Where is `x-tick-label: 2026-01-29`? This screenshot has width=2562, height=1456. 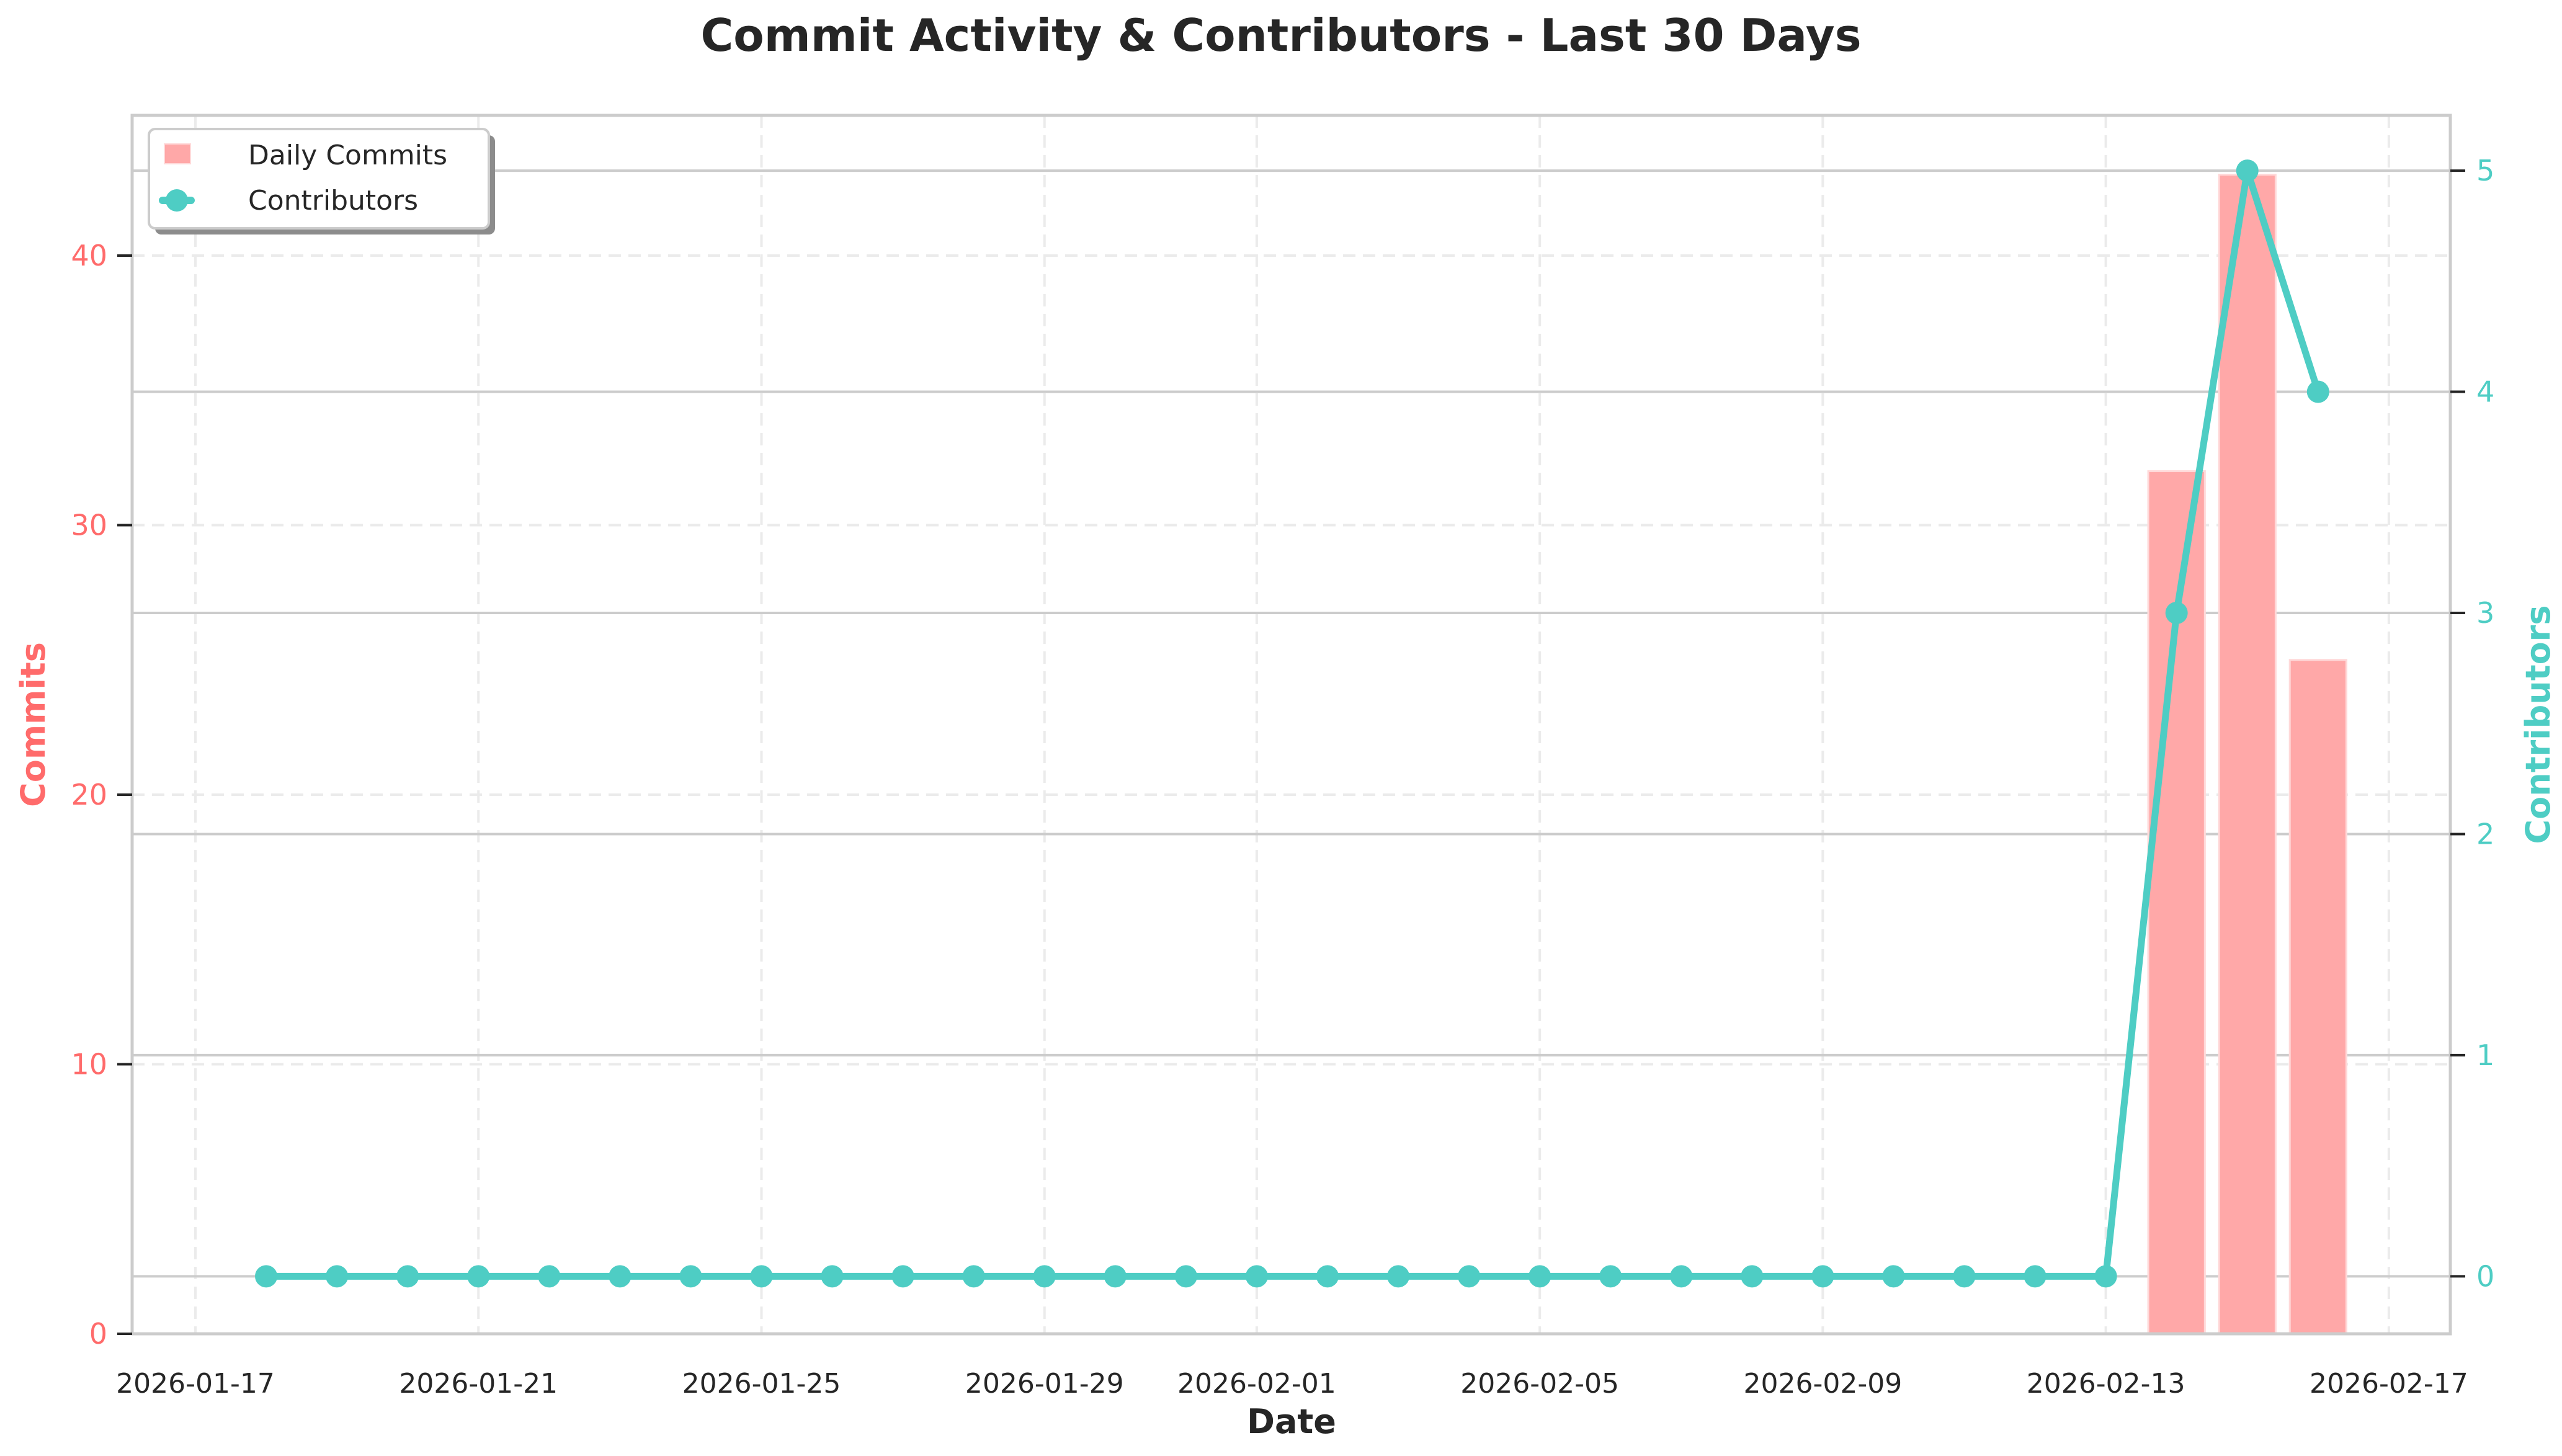
x-tick-label: 2026-01-29 is located at coordinates (1044, 1384).